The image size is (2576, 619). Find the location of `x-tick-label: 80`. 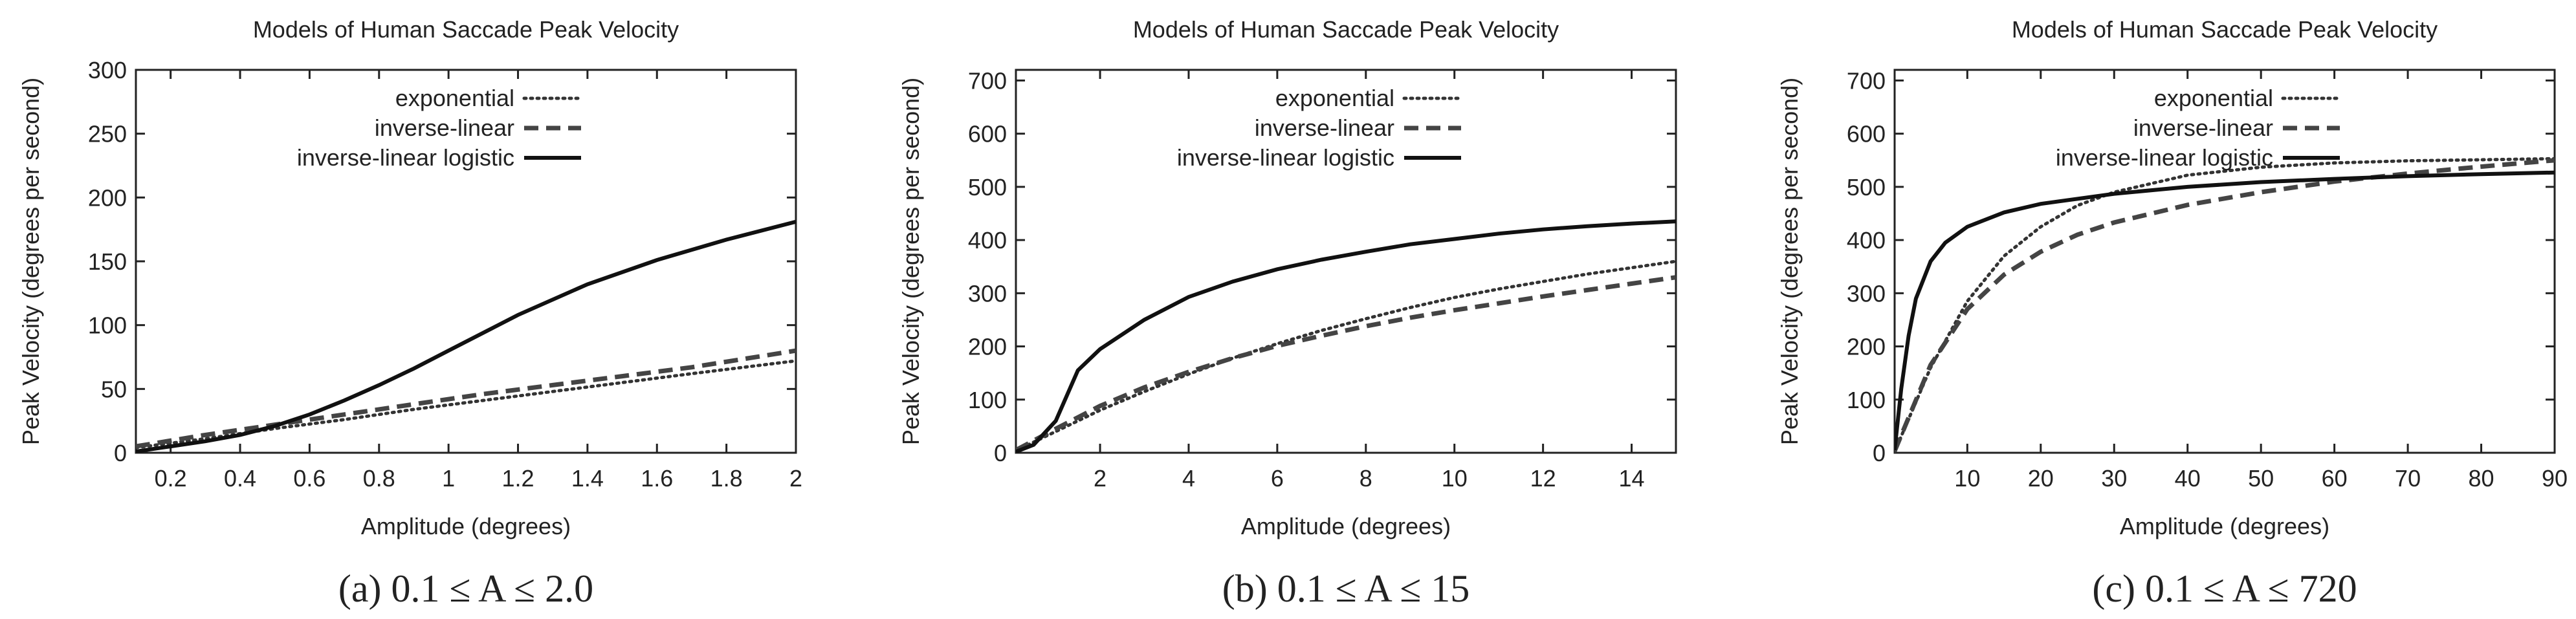

x-tick-label: 80 is located at coordinates (2481, 478).